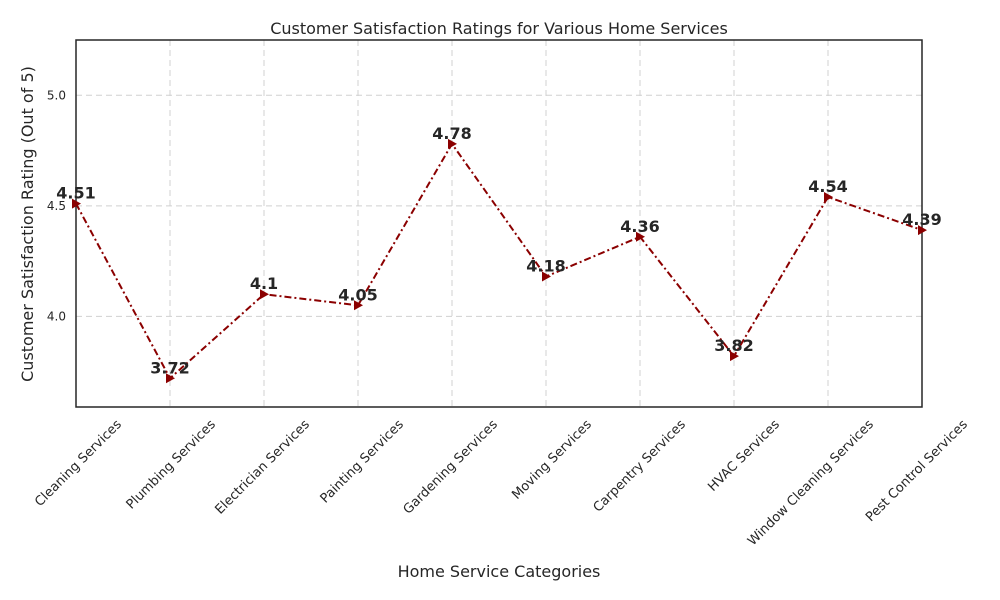  What do you see at coordinates (451, 133) in the screenshot?
I see `data-label: 4.78` at bounding box center [451, 133].